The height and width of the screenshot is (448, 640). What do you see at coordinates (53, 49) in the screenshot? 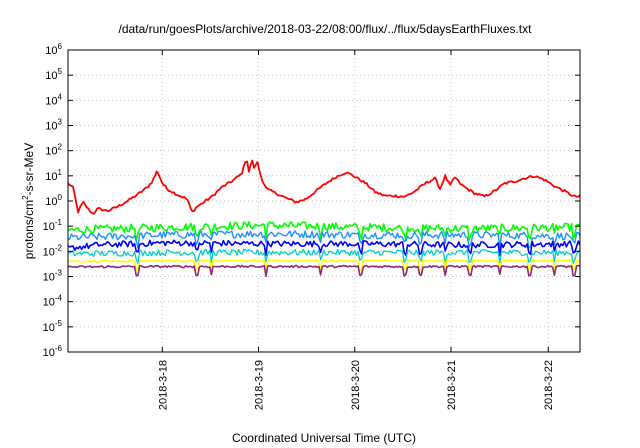
I see `y-tick-label: 10⁶` at bounding box center [53, 49].